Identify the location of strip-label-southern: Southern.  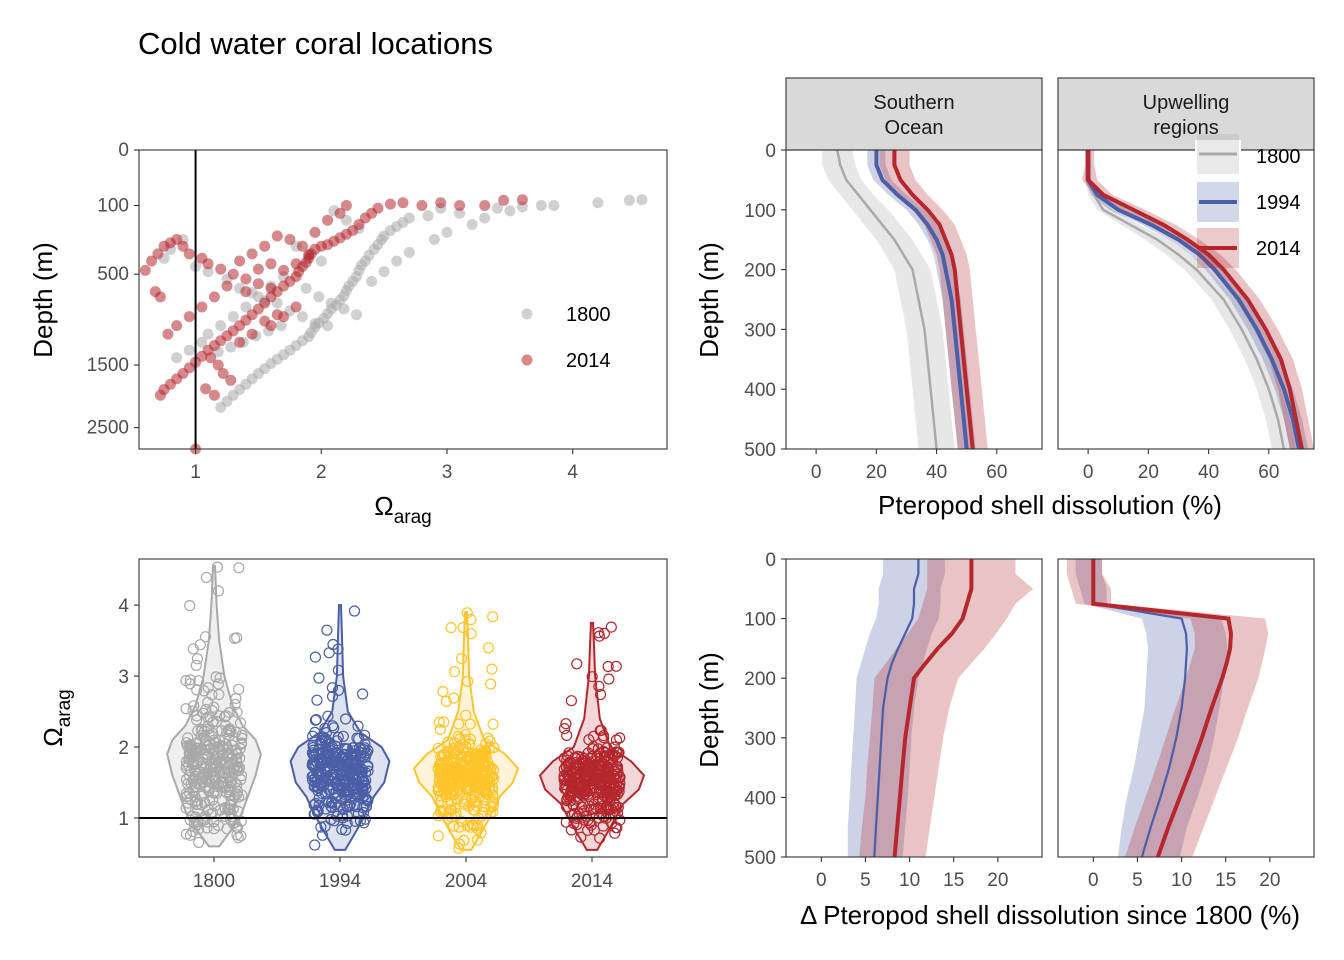
(913, 103).